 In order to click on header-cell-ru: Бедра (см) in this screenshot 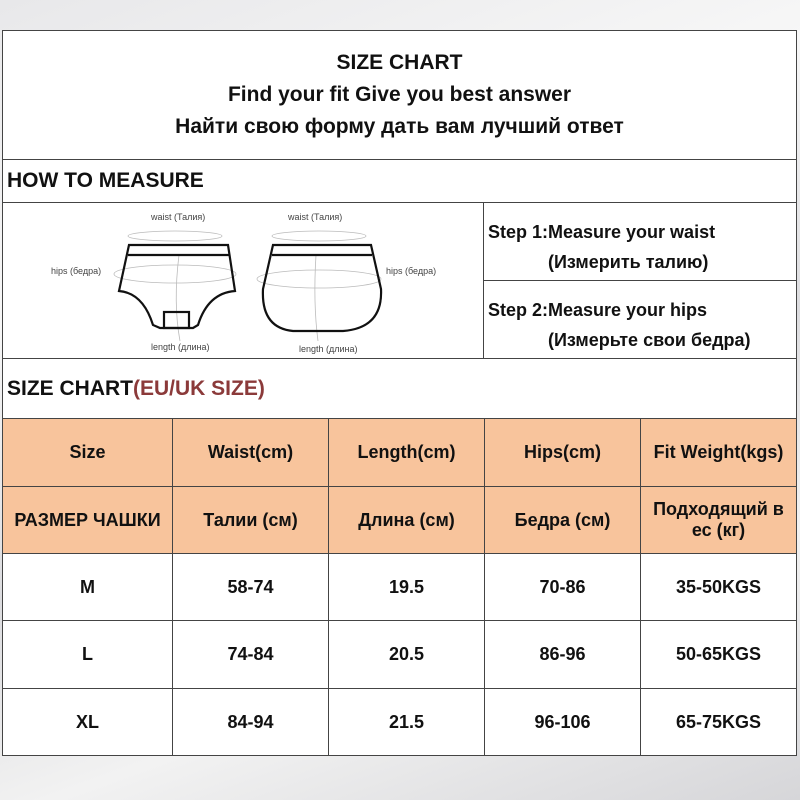, I will do `click(563, 520)`.